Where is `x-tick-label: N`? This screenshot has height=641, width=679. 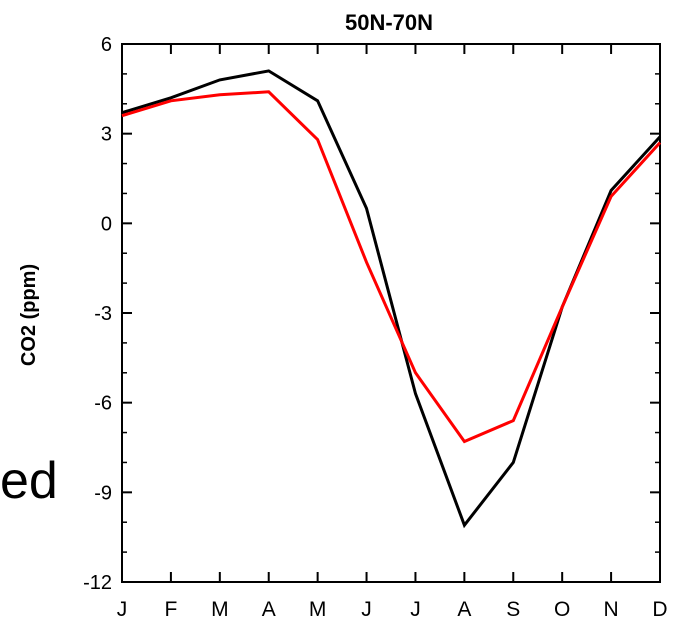
x-tick-label: N is located at coordinates (611, 609).